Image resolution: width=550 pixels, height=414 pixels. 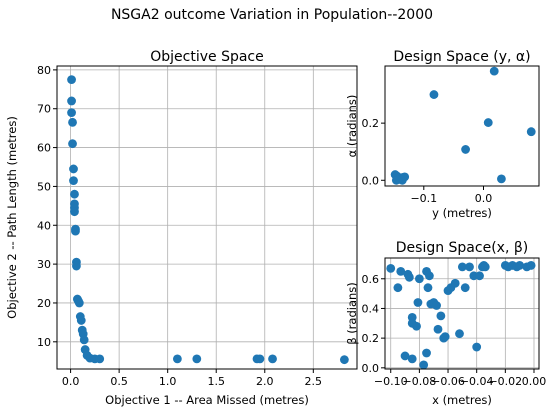 I want to click on x-tick-label: −0.10, so click(x=391, y=381).